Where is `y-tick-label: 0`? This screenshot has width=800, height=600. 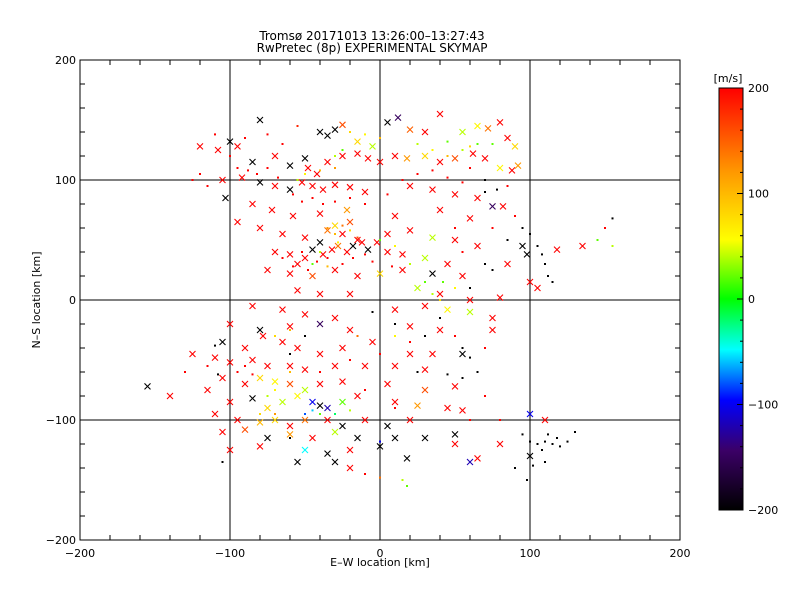
y-tick-label: 0 is located at coordinates (72, 300).